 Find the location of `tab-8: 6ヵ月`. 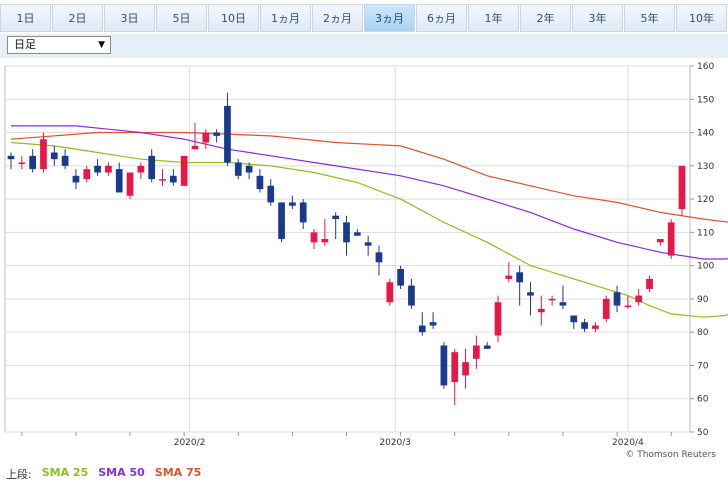

tab-8: 6ヵ月 is located at coordinates (441, 18).